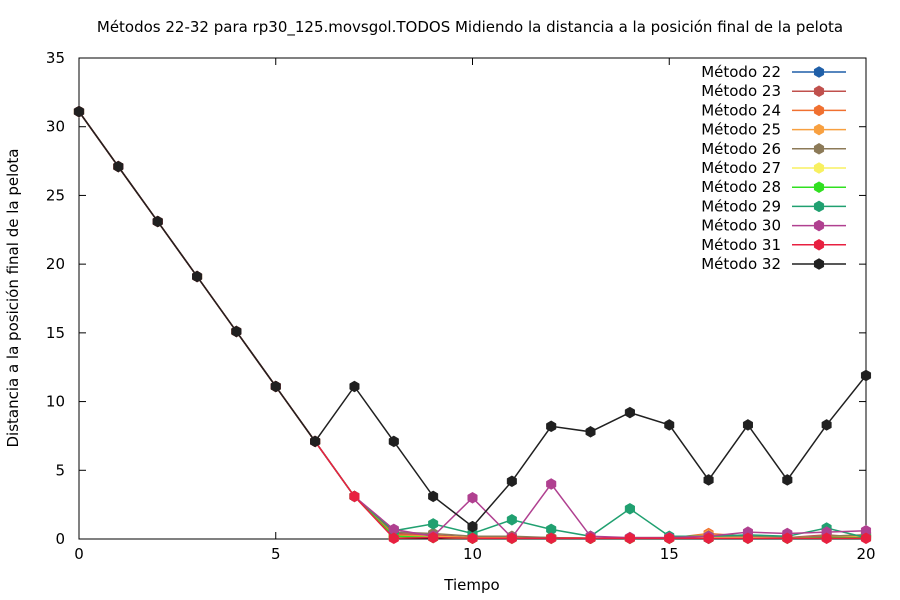  What do you see at coordinates (741, 149) in the screenshot?
I see `legend-label: Método 26` at bounding box center [741, 149].